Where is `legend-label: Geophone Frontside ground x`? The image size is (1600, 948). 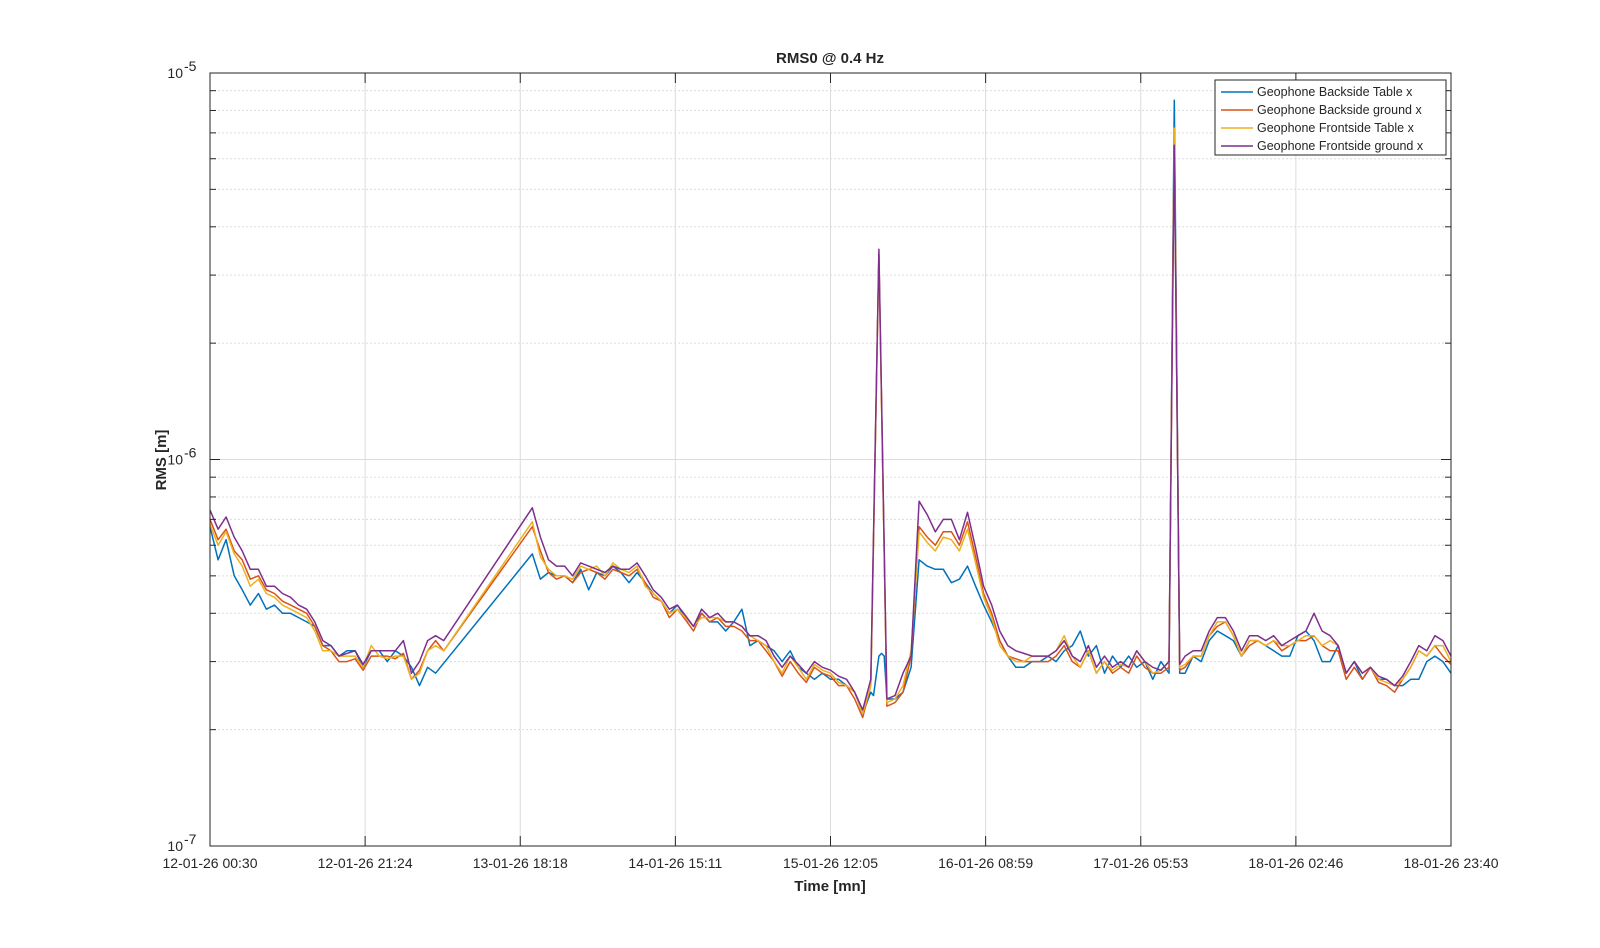 legend-label: Geophone Frontside ground x is located at coordinates (1340, 146).